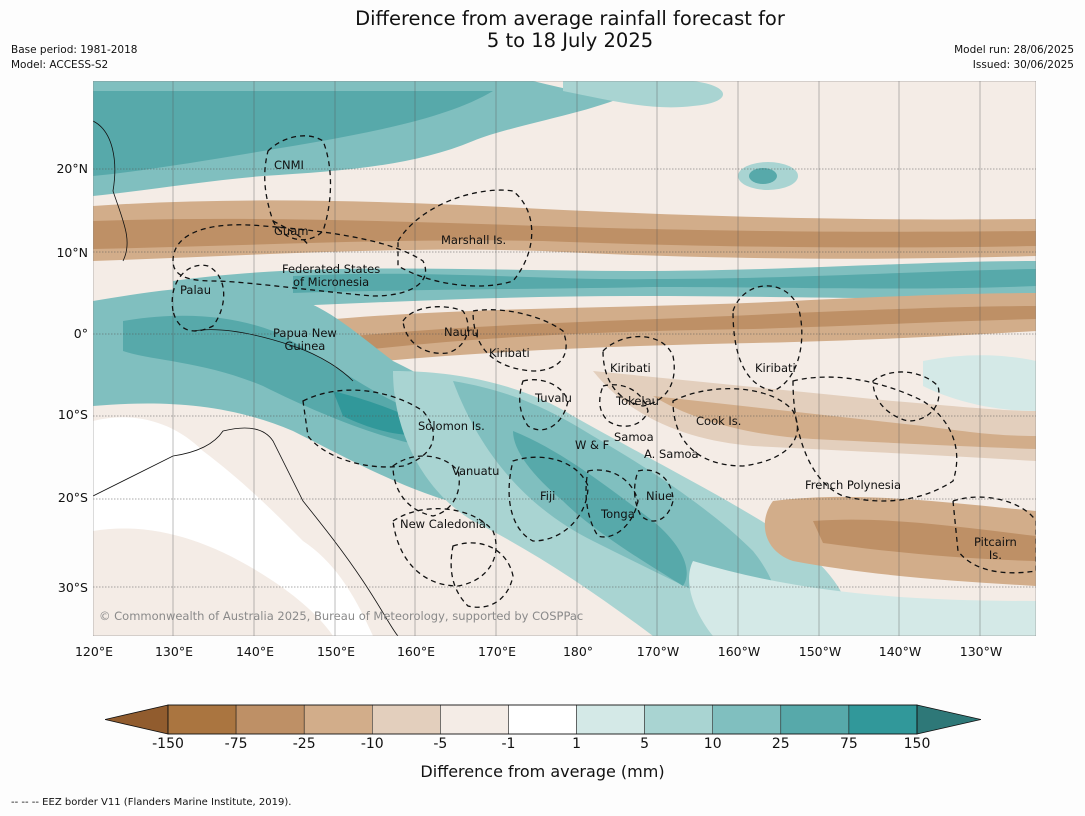  What do you see at coordinates (853, 485) in the screenshot?
I see `label-french-polynesia: French Polynesia` at bounding box center [853, 485].